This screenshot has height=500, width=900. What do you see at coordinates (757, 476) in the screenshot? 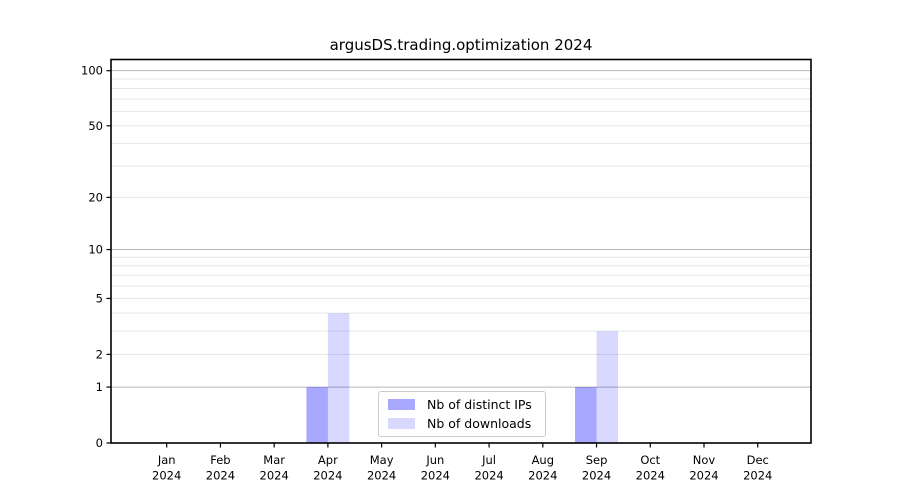
I see `x-tick-label-year-dec: 2024` at bounding box center [757, 476].